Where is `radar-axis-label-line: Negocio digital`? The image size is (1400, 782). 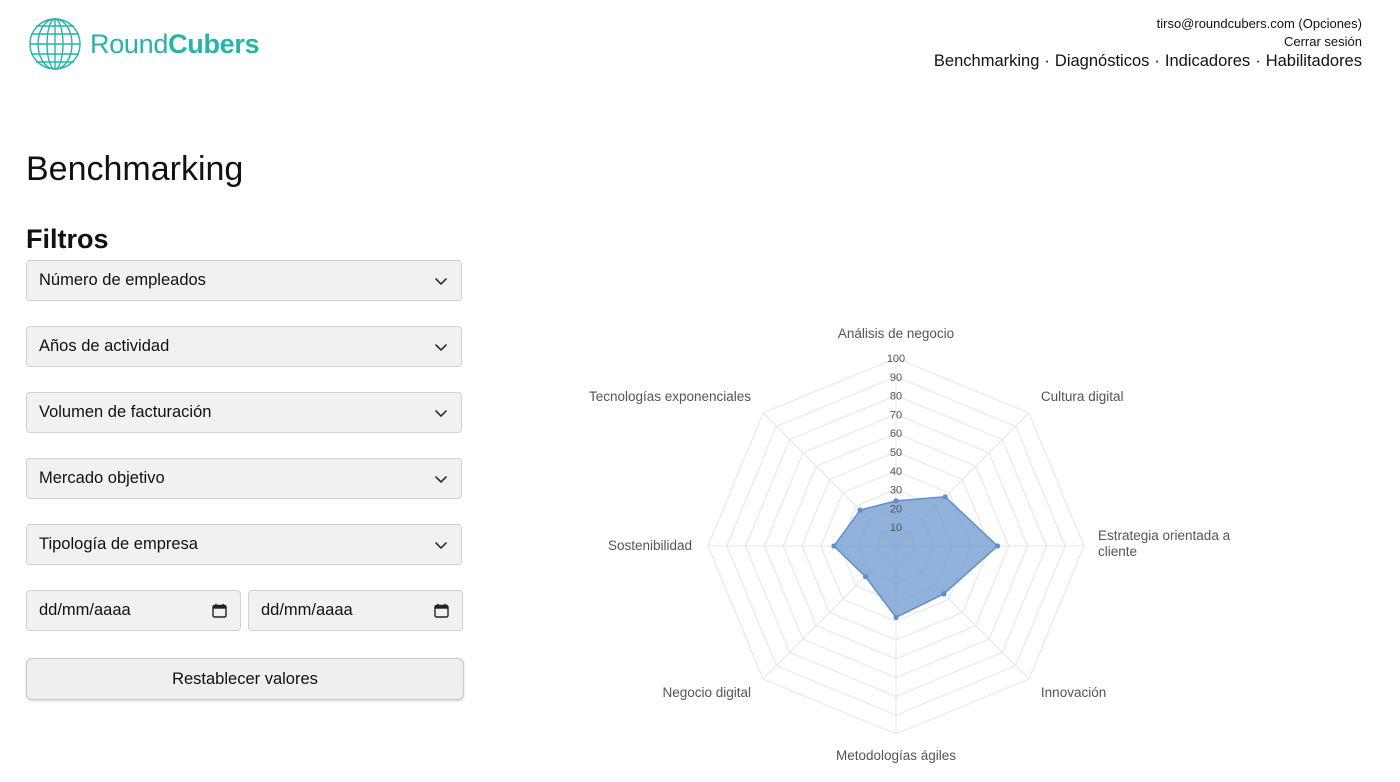
radar-axis-label-line: Negocio digital is located at coordinates (707, 692).